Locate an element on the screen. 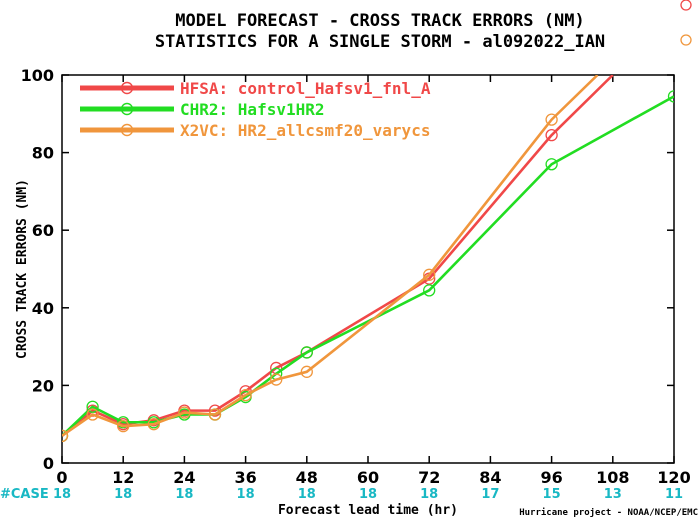 The image size is (700, 520). x-tick-label: 12 is located at coordinates (123, 477).